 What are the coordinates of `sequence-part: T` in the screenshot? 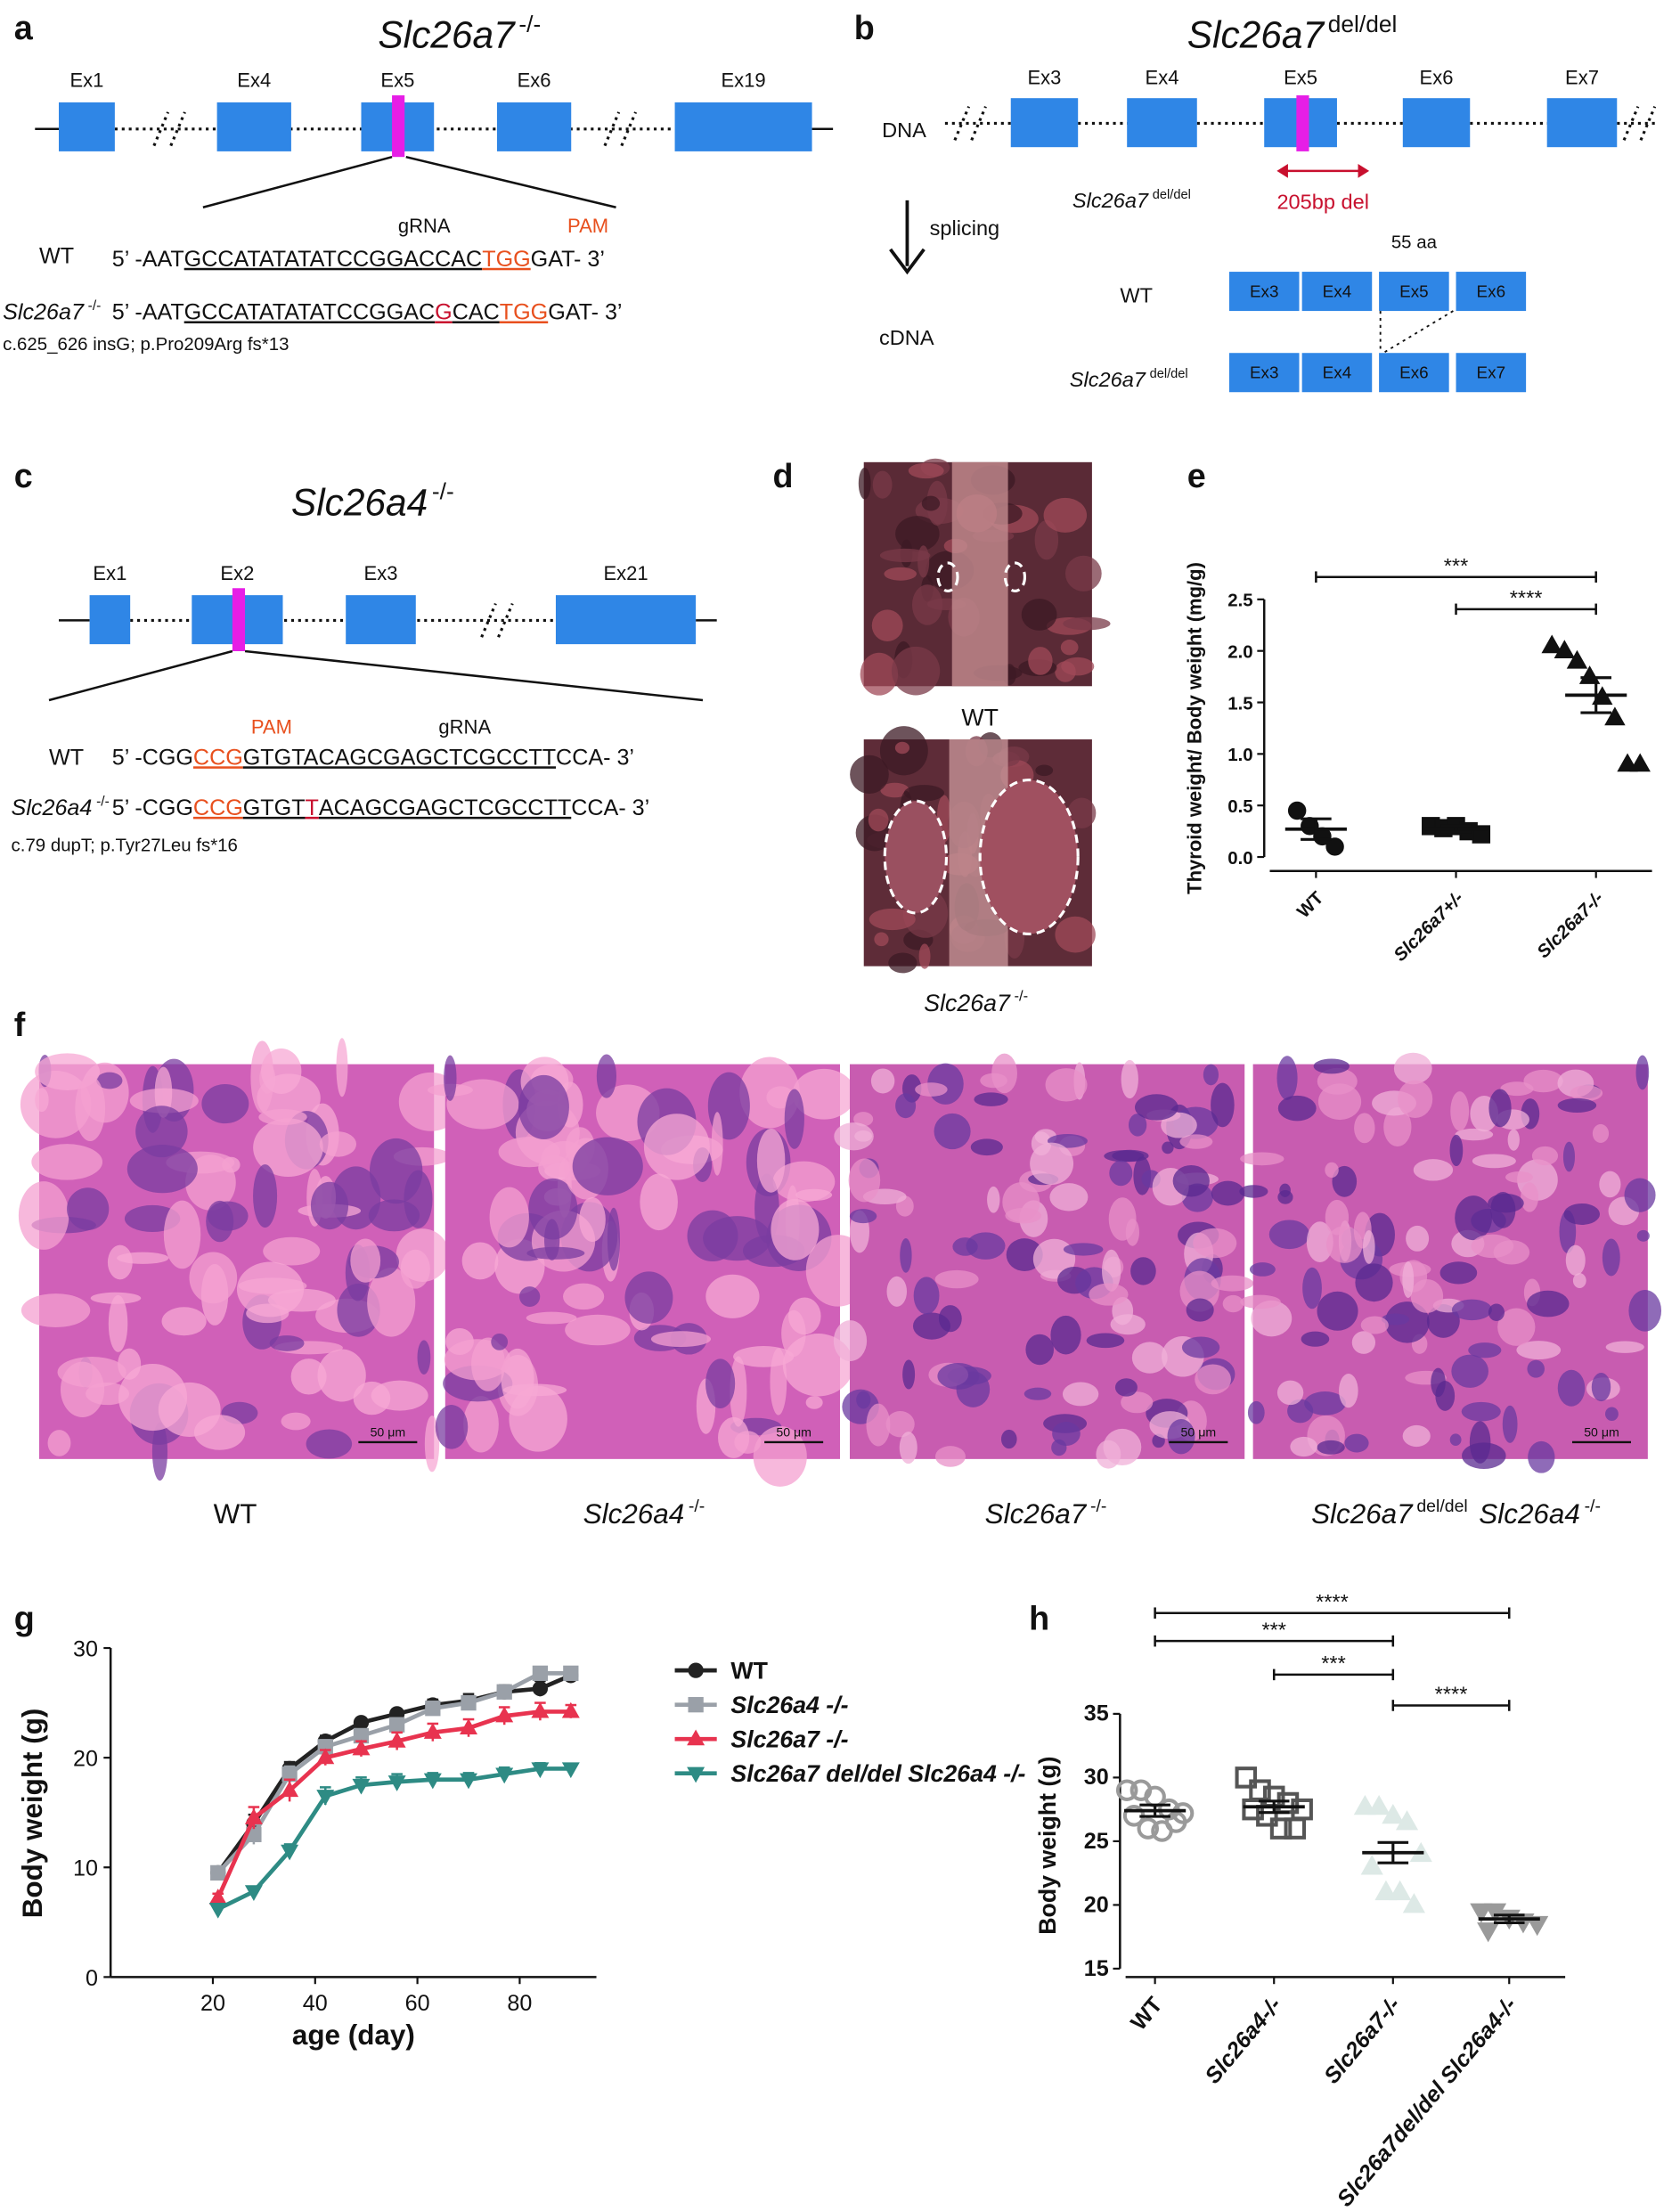 It's located at (313, 807).